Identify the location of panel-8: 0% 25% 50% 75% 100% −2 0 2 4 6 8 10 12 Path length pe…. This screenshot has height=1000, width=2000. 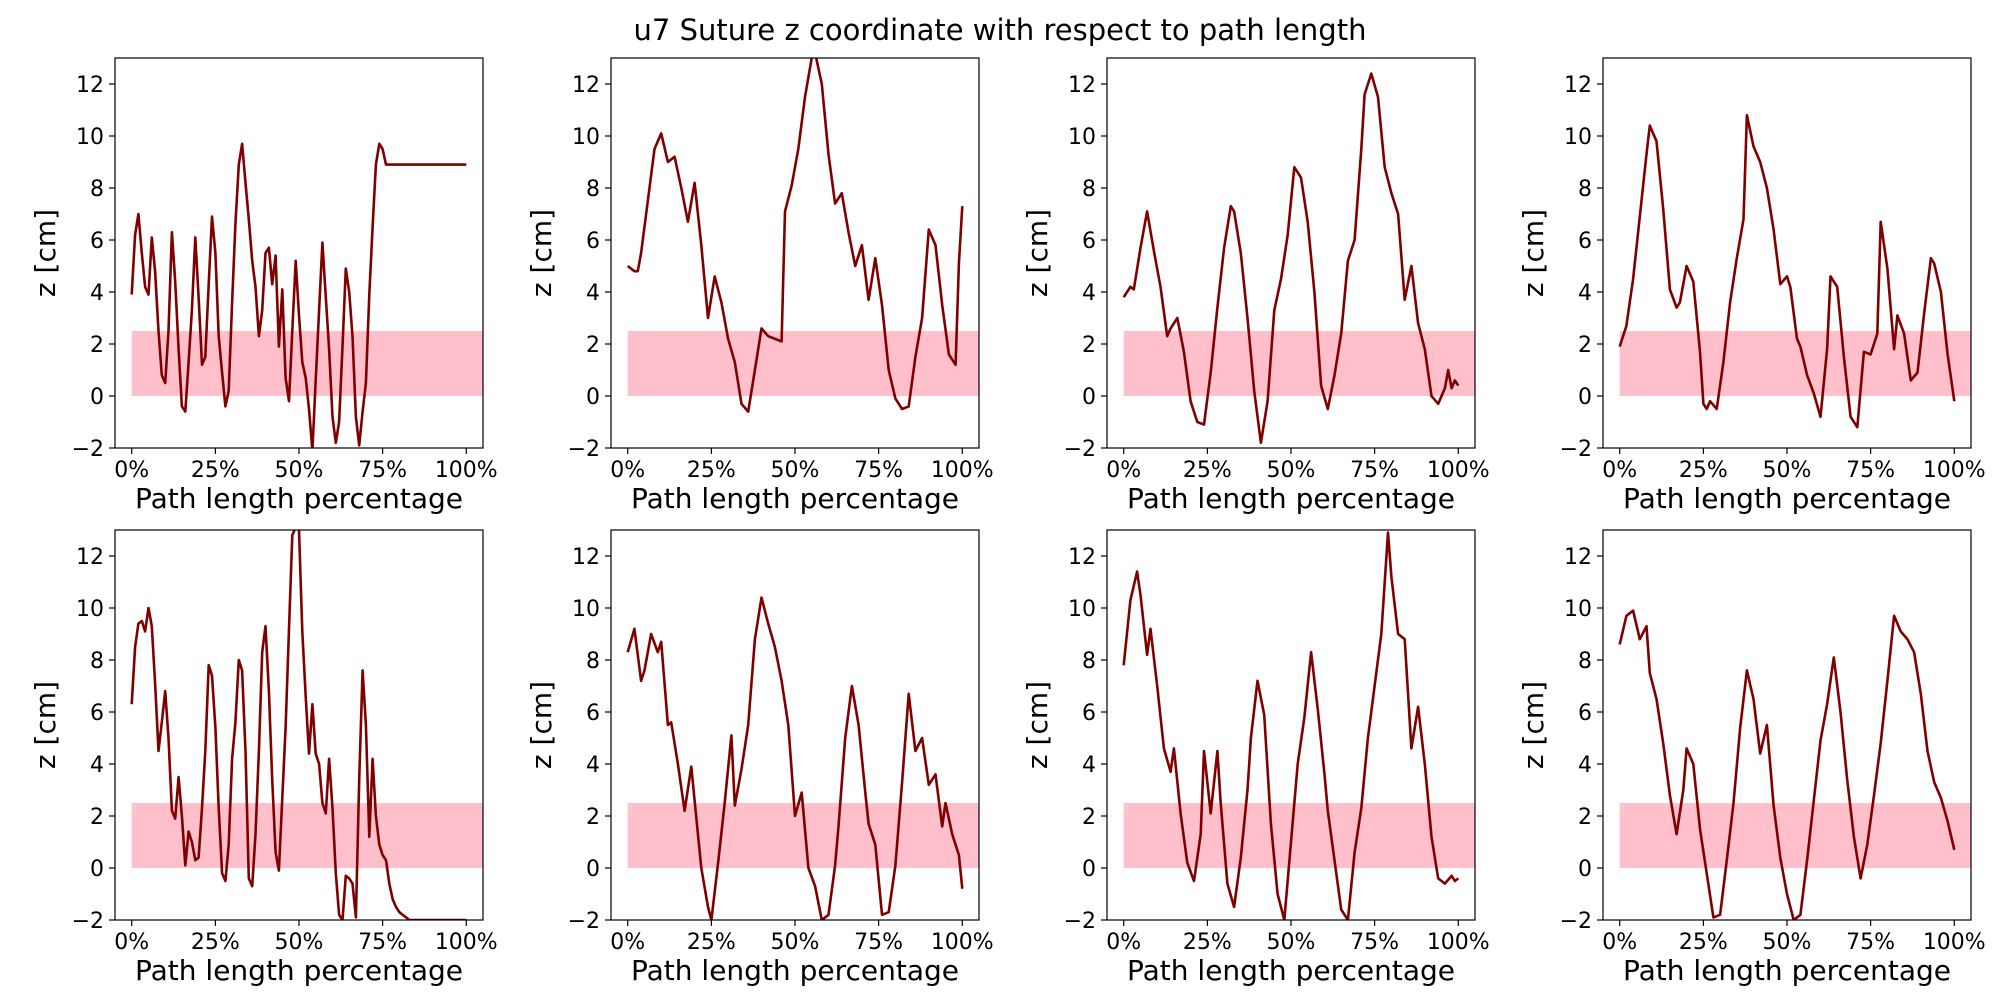
(1751, 758).